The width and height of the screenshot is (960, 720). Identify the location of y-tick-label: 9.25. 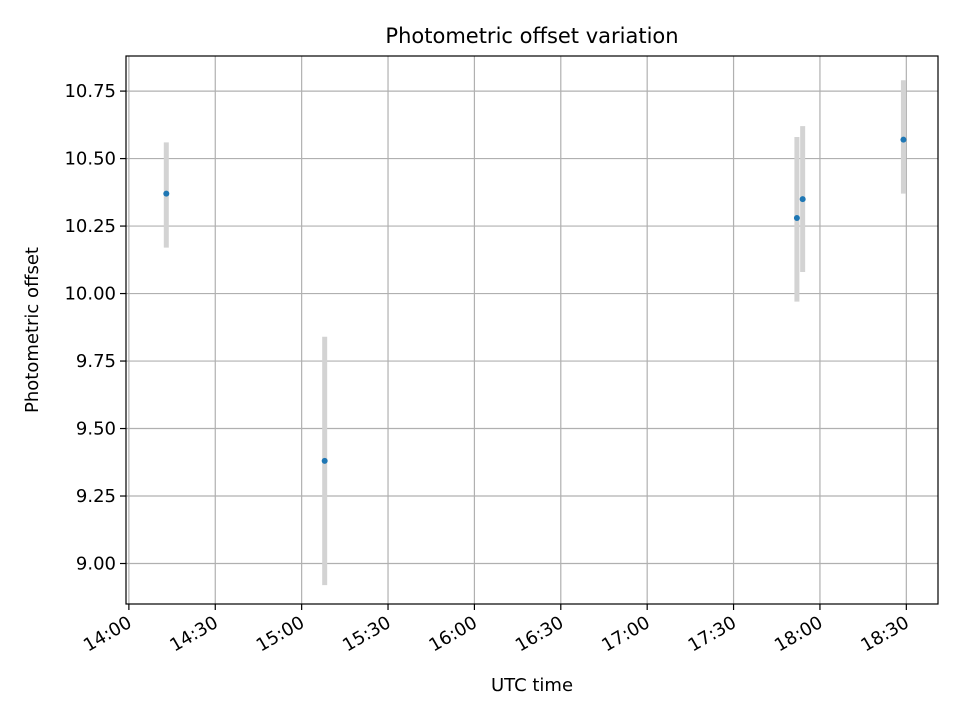
(96, 496).